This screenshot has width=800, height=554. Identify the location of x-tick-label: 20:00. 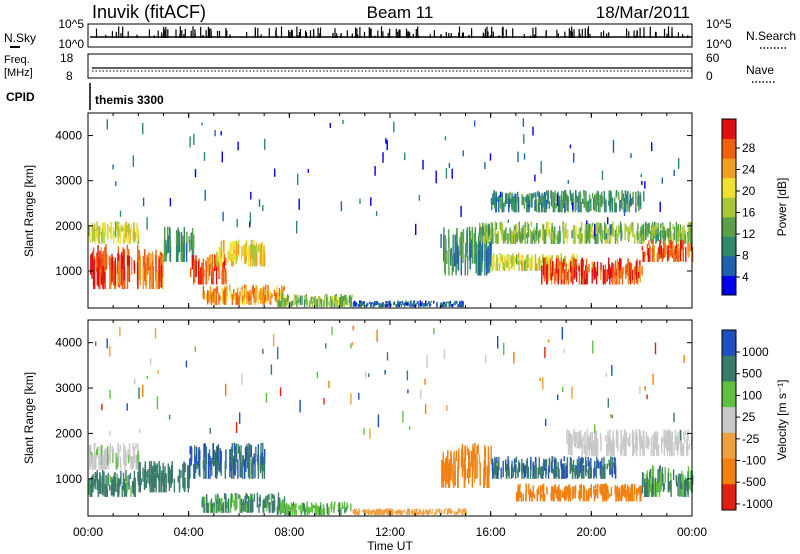
(591, 532).